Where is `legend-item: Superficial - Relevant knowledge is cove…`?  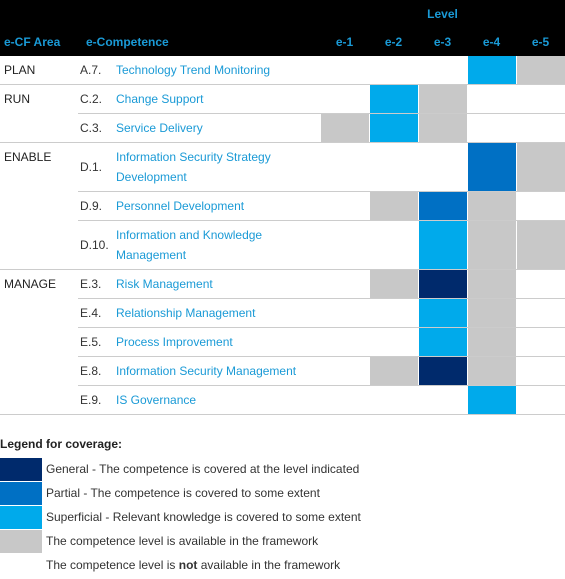
legend-item: Superficial - Relevant knowledge is cove… is located at coordinates (282, 517).